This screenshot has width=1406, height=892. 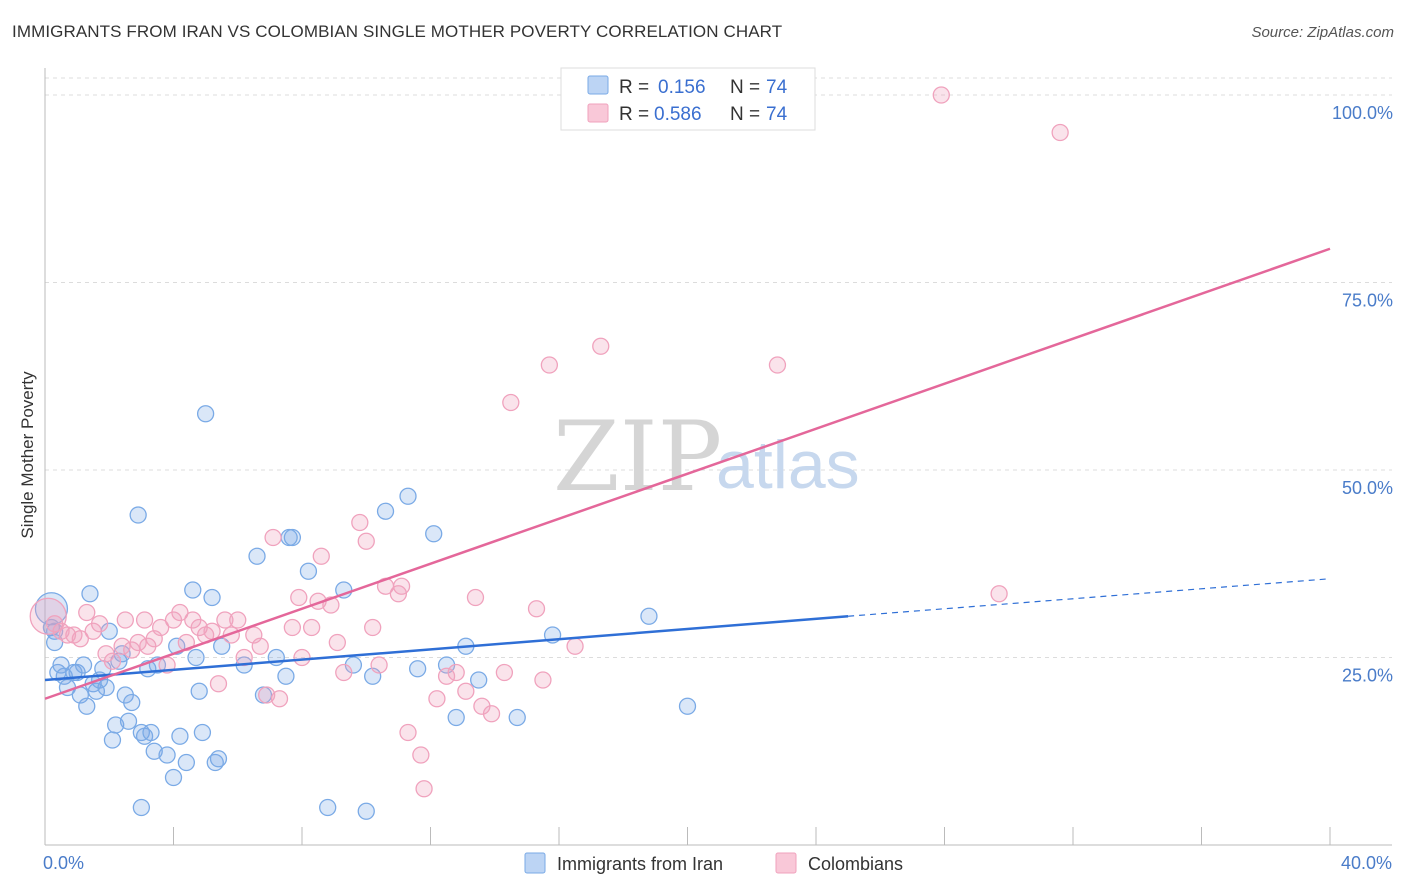 What do you see at coordinates (1322, 32) in the screenshot?
I see `chart-source: Source: ZipAtlas.com` at bounding box center [1322, 32].